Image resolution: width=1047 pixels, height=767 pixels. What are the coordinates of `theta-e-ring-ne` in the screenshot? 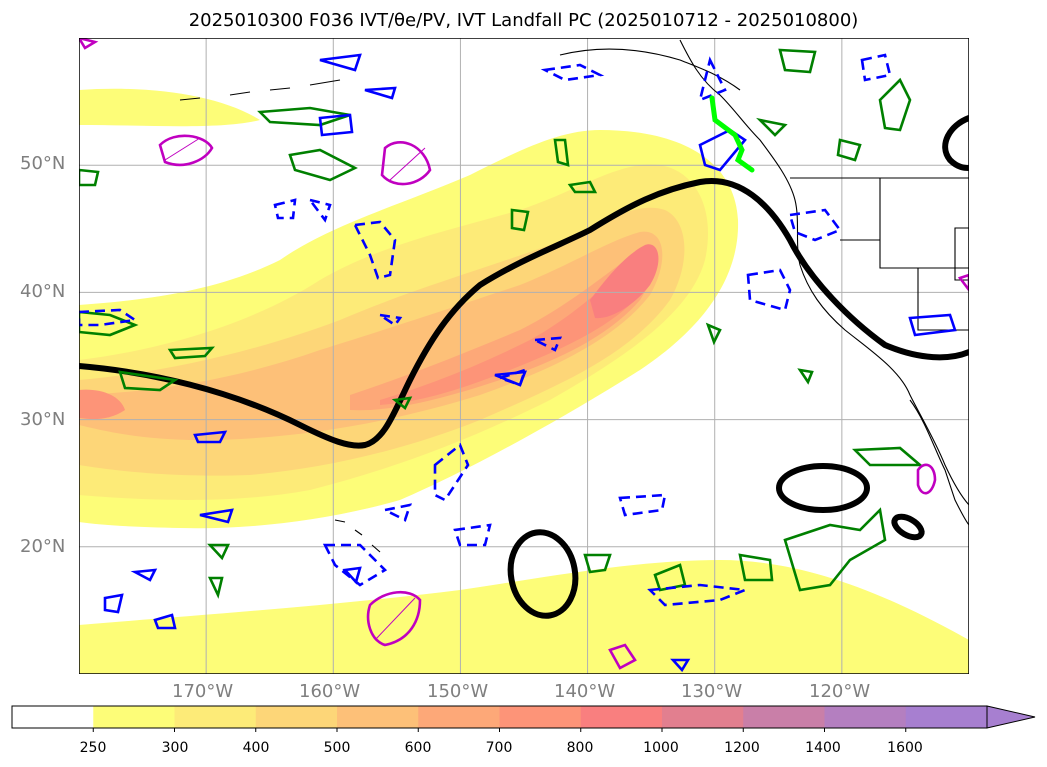 It's located at (955, 143).